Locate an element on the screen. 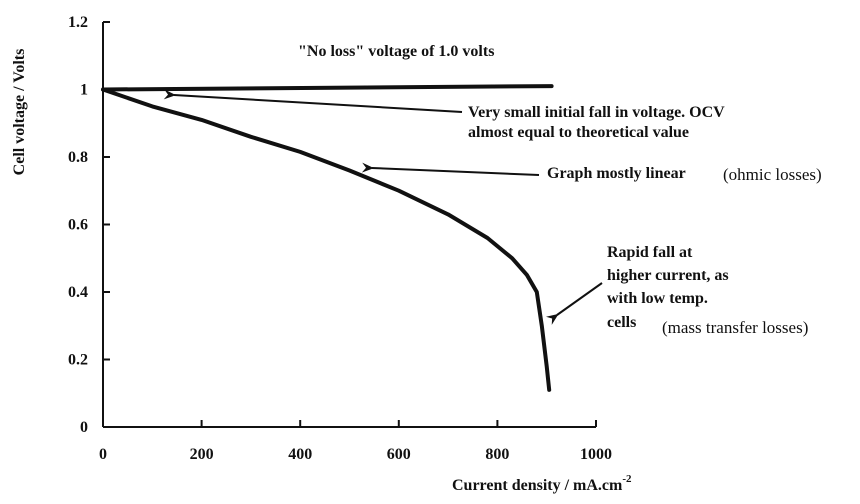  y-tick-label: 0.4 is located at coordinates (78, 292).